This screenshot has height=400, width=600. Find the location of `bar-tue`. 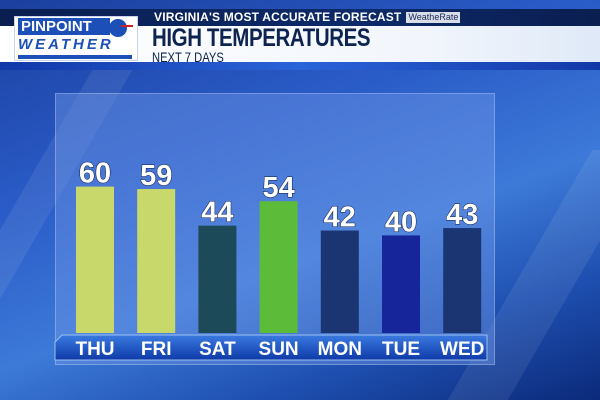

bar-tue is located at coordinates (401, 284).